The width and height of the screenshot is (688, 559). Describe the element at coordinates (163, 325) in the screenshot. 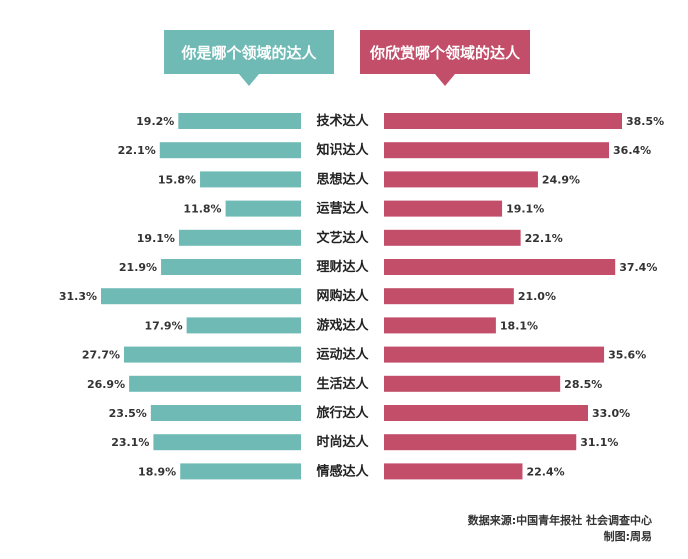

I see `left-value-label: 17.9%` at that location.